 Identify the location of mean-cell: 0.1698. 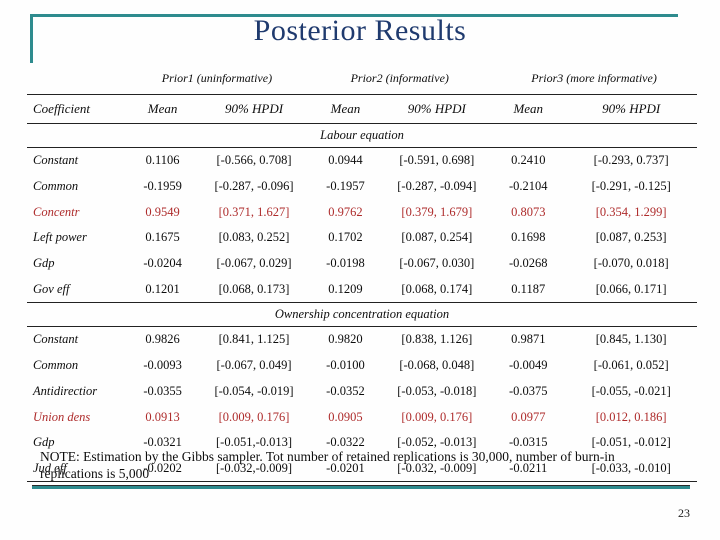
(528, 237).